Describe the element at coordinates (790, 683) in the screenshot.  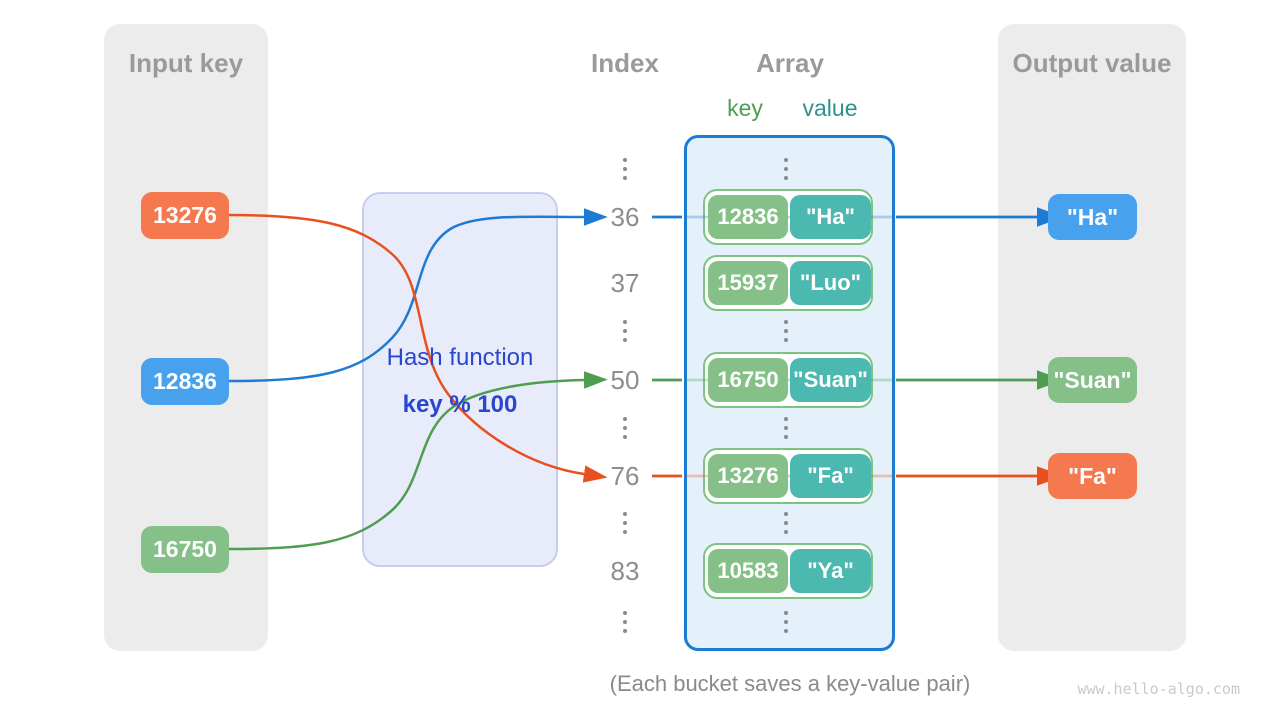
I see `diagram-caption: (Each bucket saves a key-value pair)` at that location.